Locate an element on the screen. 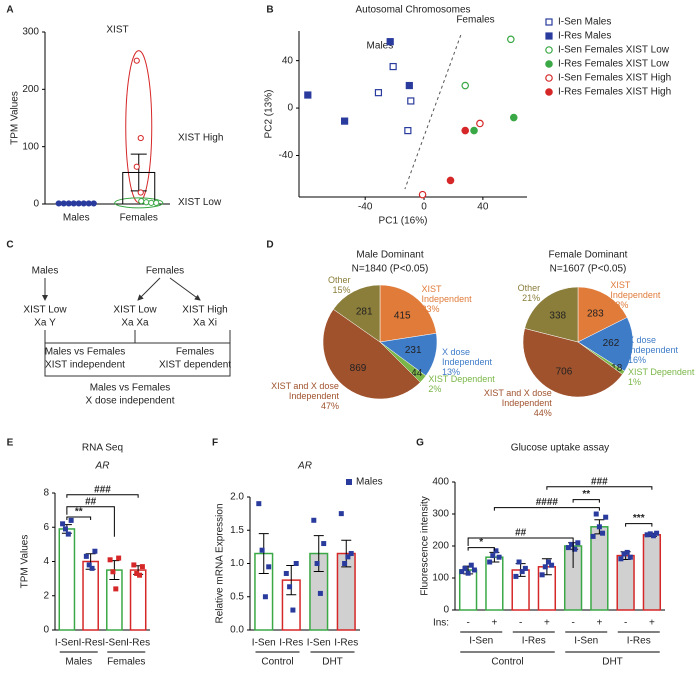 The image size is (700, 687). diagram-bracket is located at coordinates (137, 353).